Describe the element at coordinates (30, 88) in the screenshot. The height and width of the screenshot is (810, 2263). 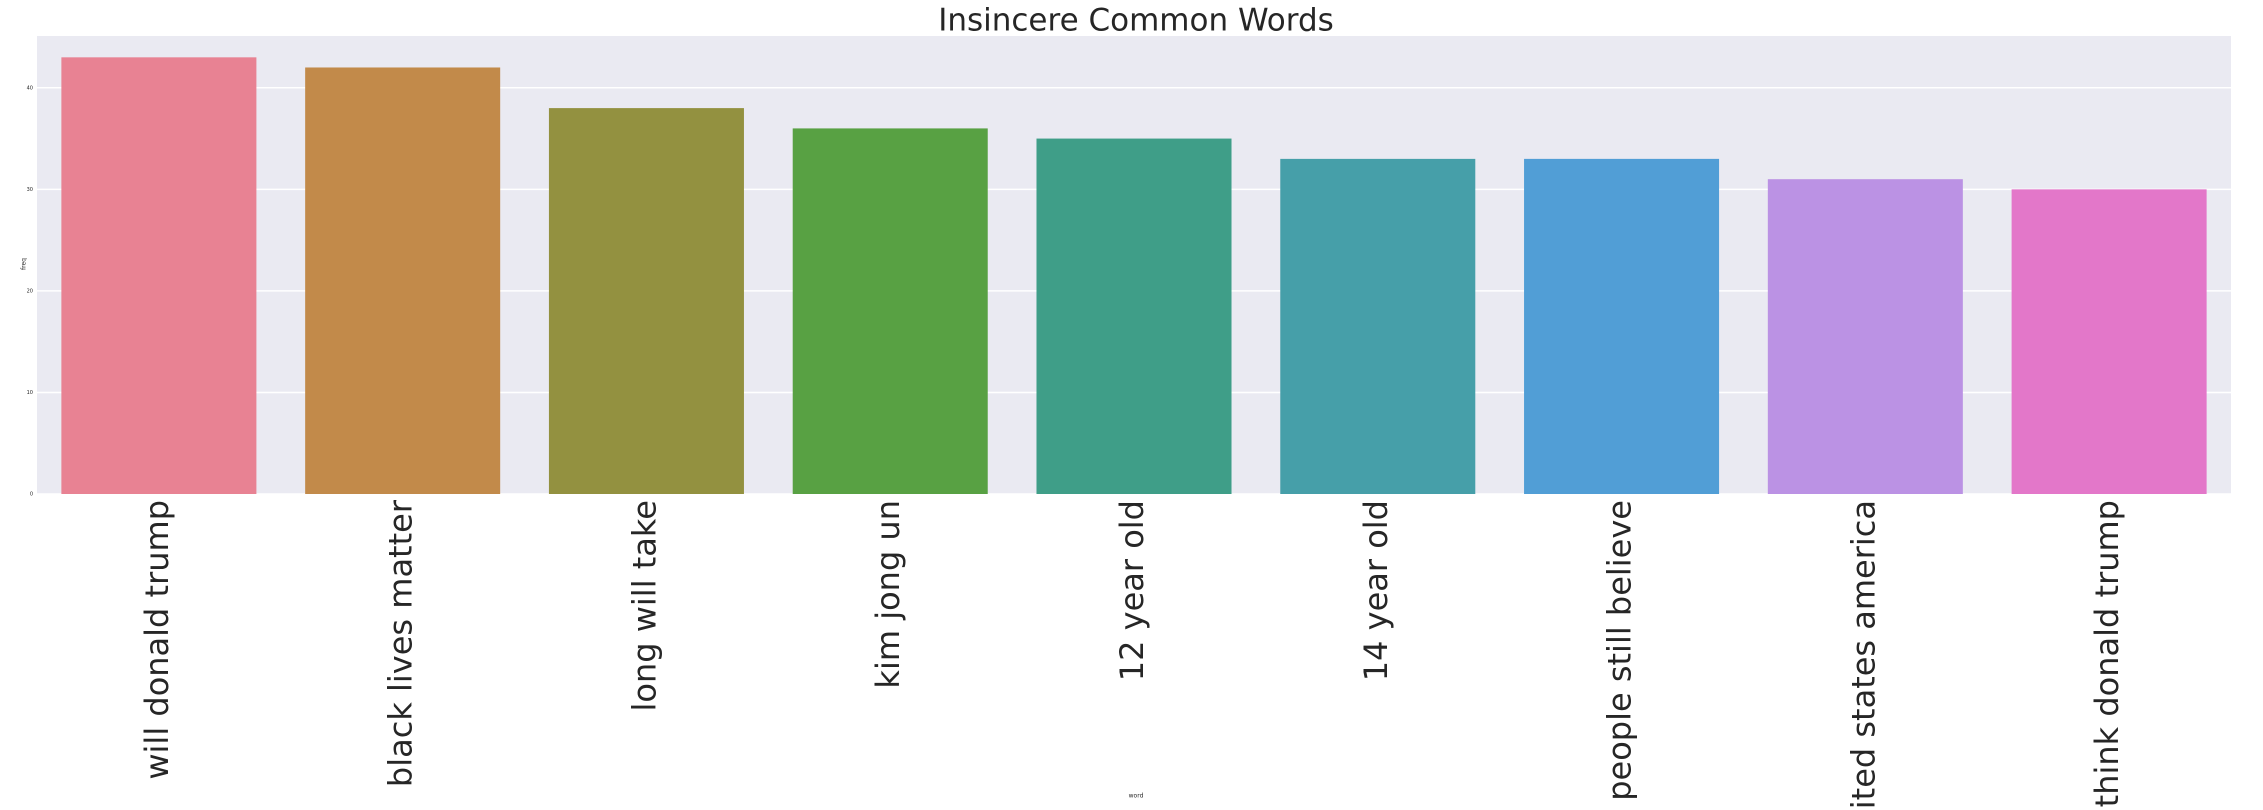
I see `y-tick-label: 40` at that location.